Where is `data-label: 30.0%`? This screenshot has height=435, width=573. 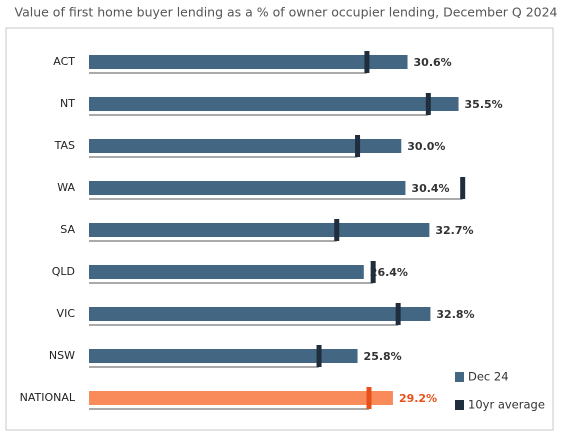 data-label: 30.0% is located at coordinates (426, 146).